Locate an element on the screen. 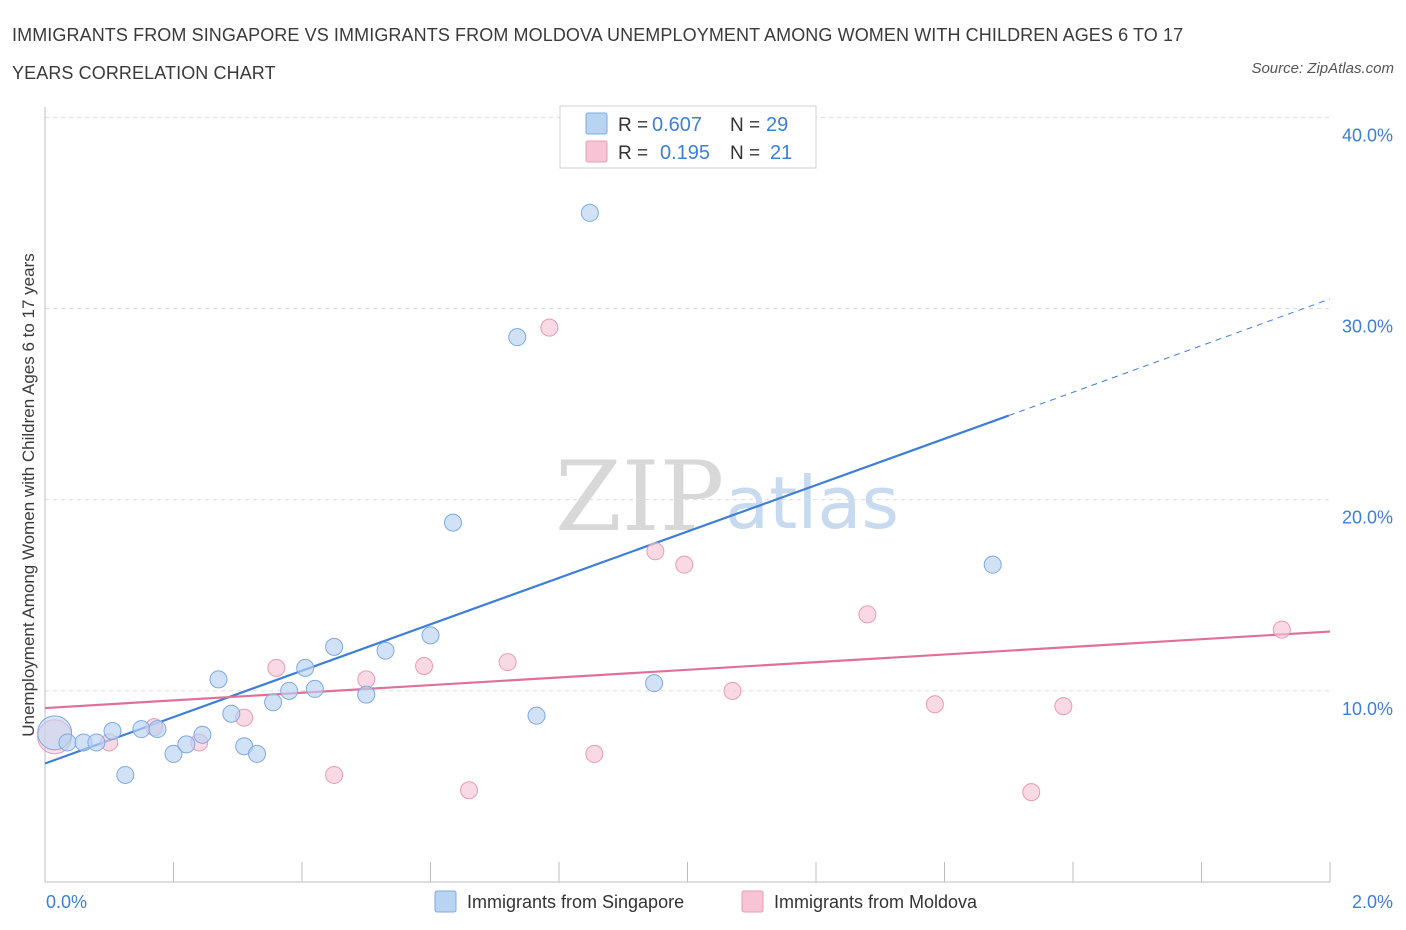 This screenshot has width=1406, height=930. y-tick-label-40: 40.0% is located at coordinates (1367, 135).